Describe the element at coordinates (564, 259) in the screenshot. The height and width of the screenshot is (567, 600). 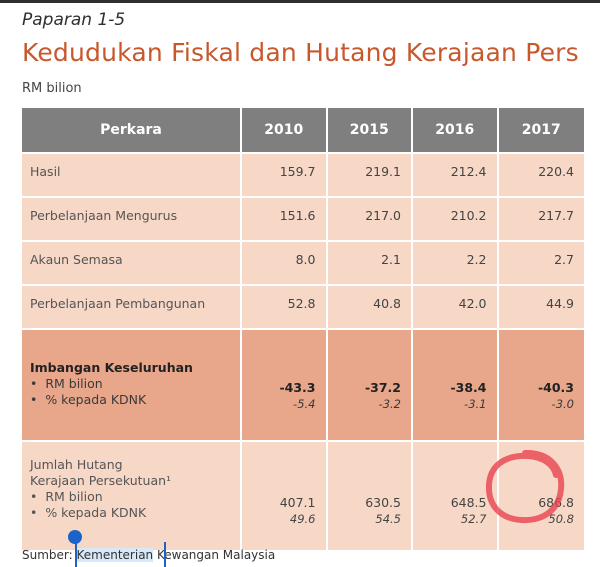
I see `cell-value: 2.7` at that location.